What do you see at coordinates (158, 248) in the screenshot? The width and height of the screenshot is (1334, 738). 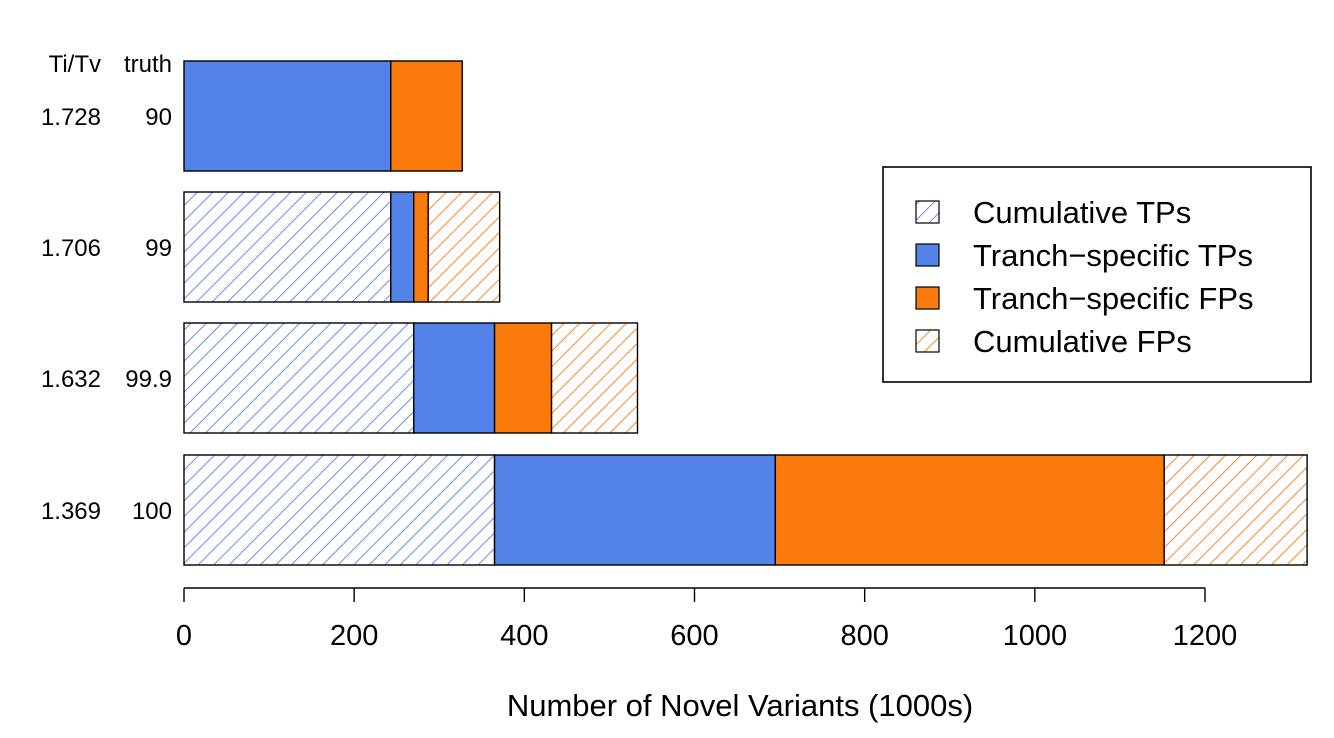 I see `row-truth-1: 99` at bounding box center [158, 248].